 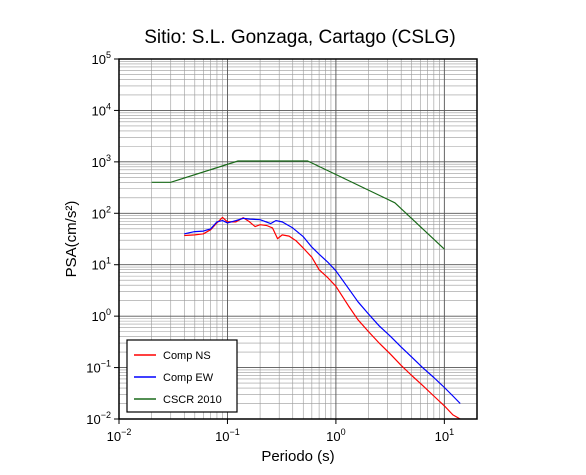 What do you see at coordinates (297, 456) in the screenshot?
I see `x-axis-label: Periodo (s)` at bounding box center [297, 456].